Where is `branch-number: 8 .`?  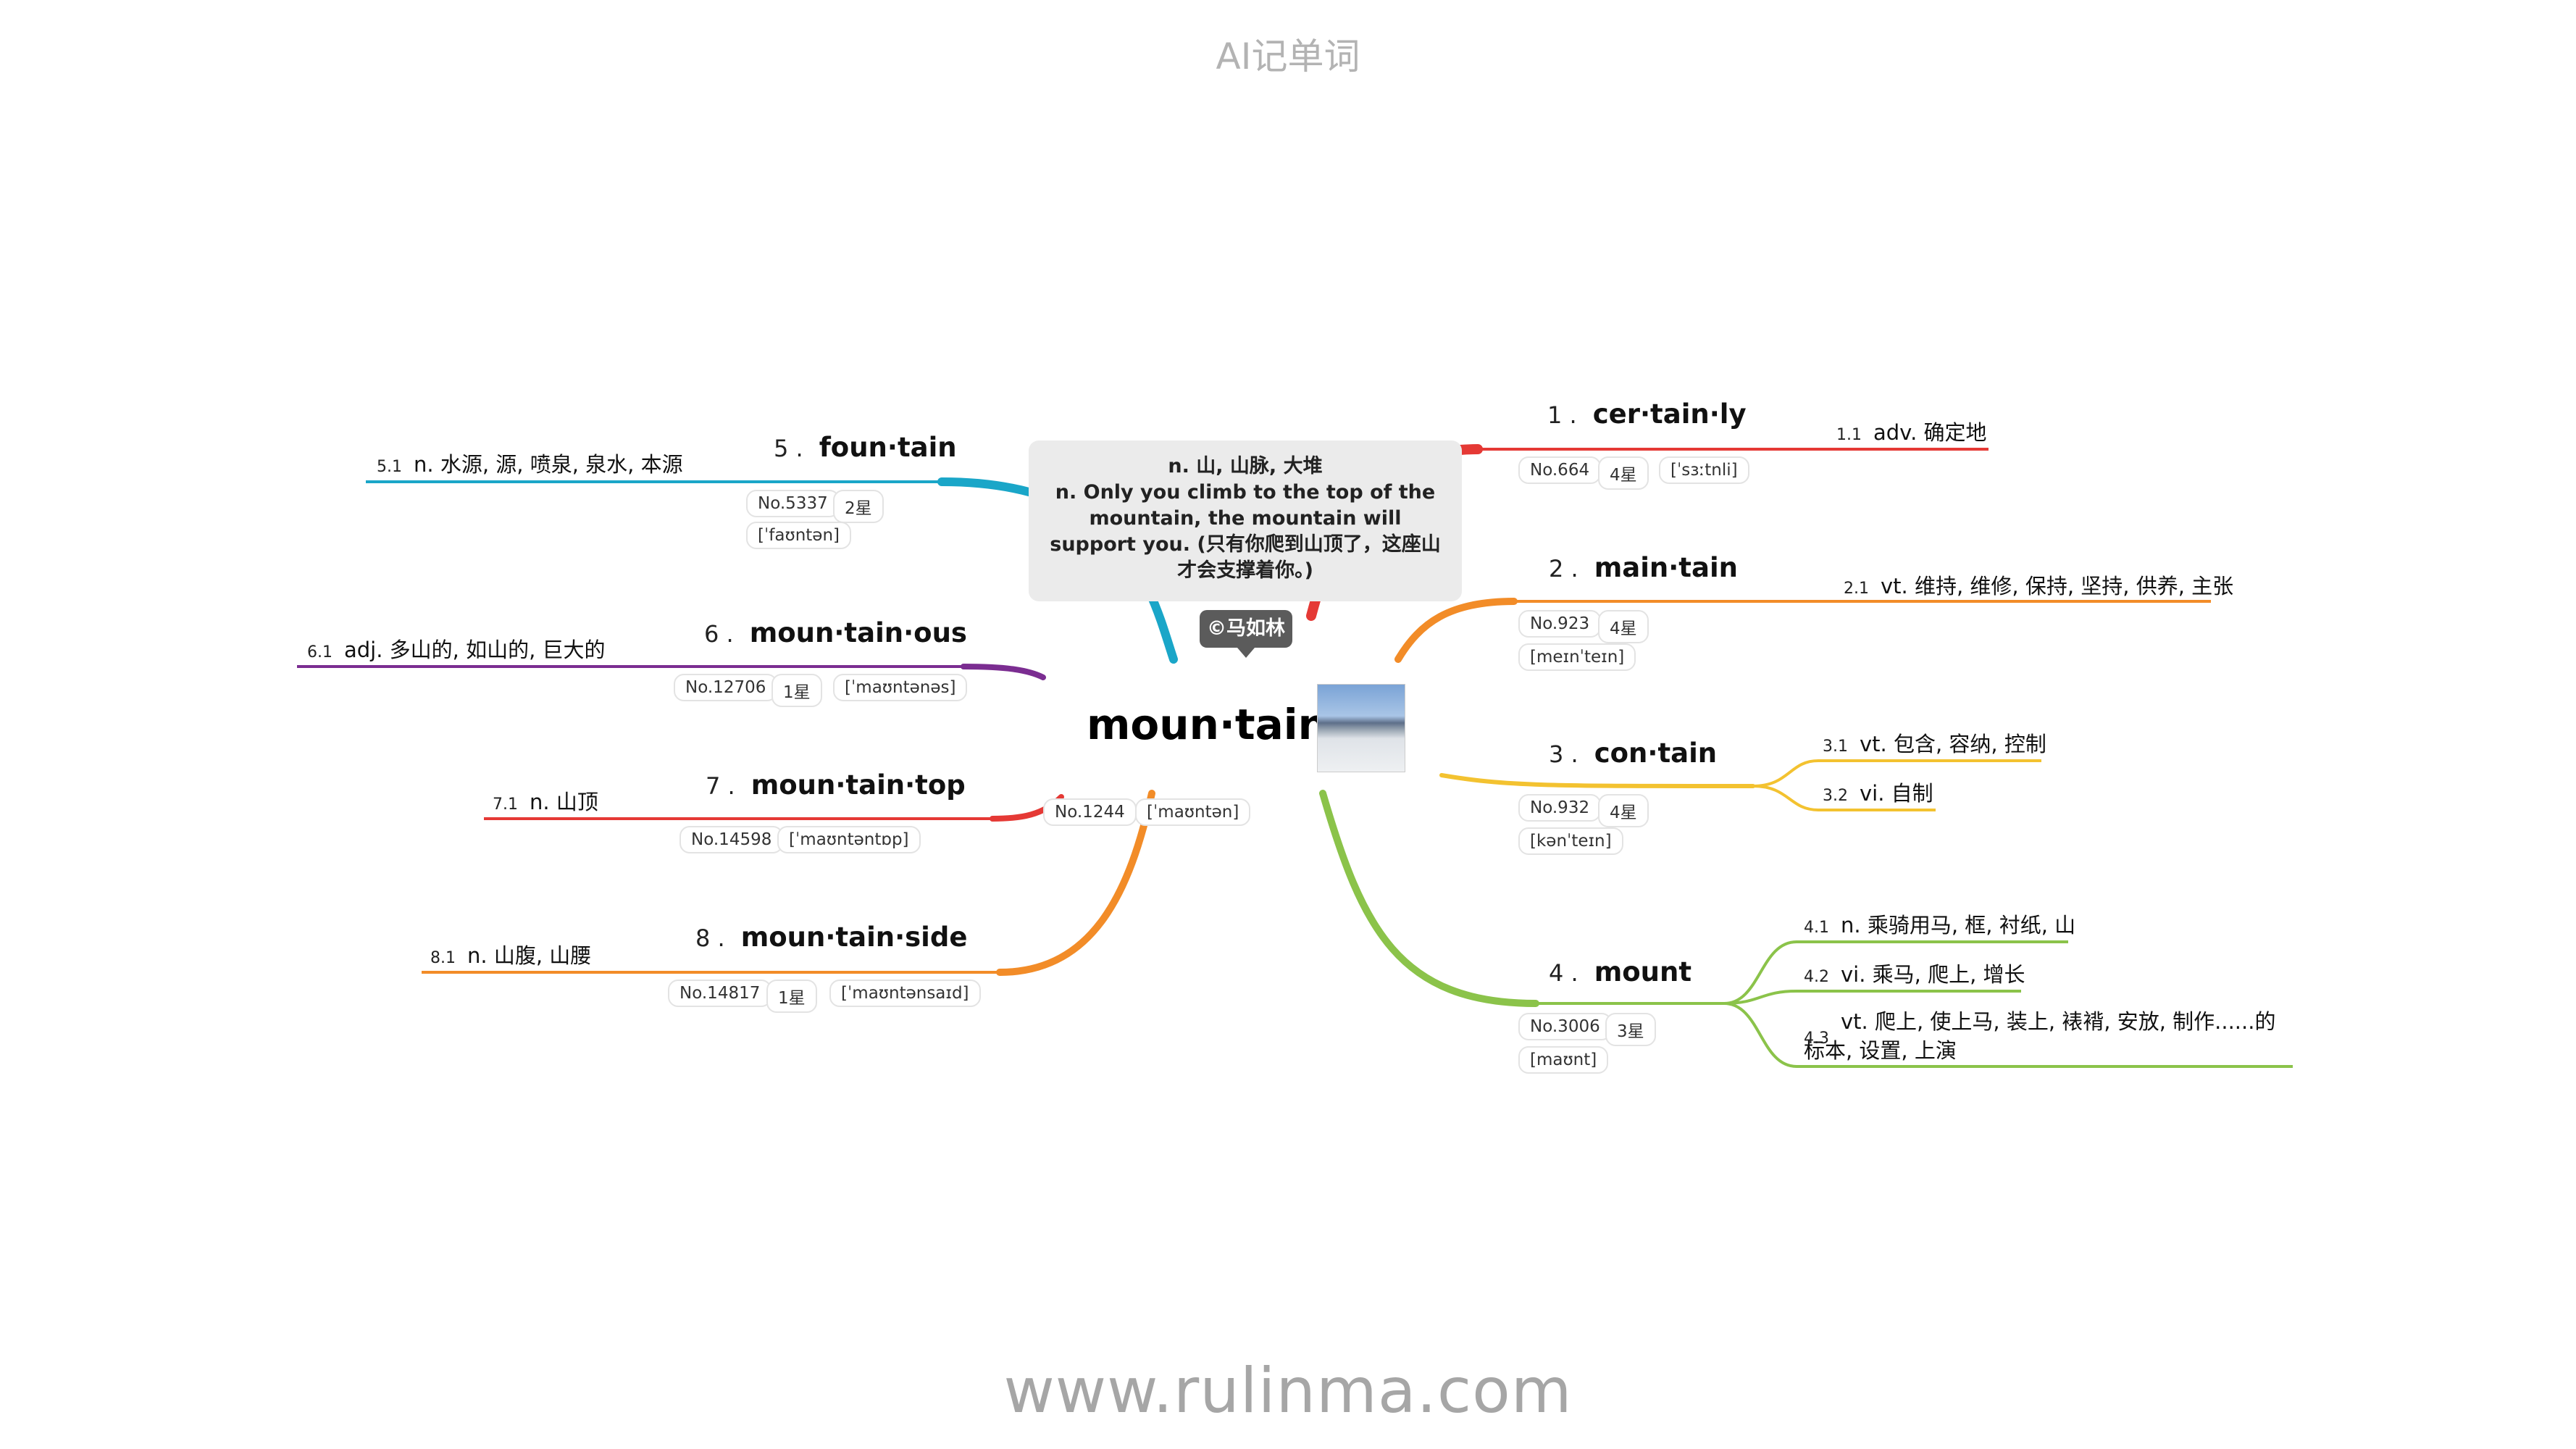 branch-number: 8 . is located at coordinates (710, 938).